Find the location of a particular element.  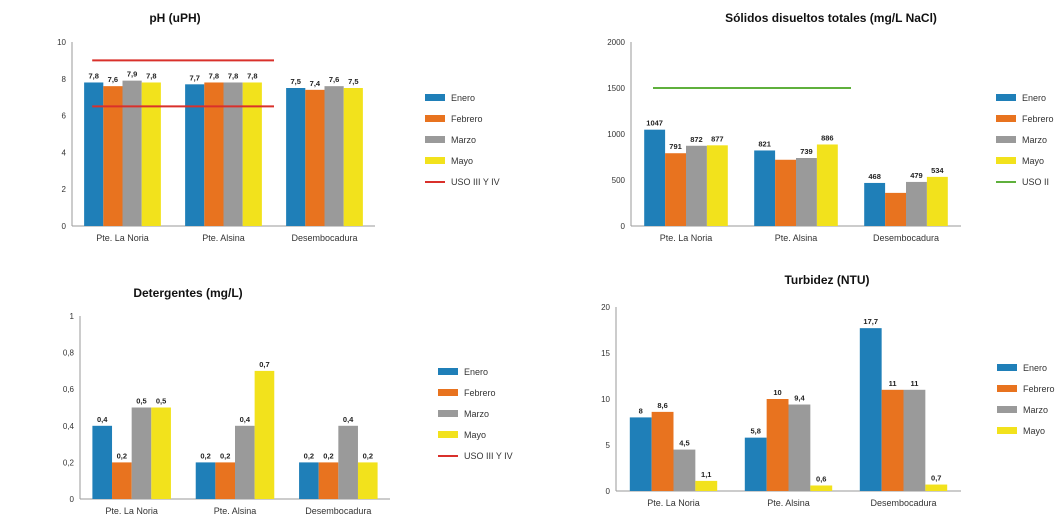

data-label: 1047 is located at coordinates (654, 123).